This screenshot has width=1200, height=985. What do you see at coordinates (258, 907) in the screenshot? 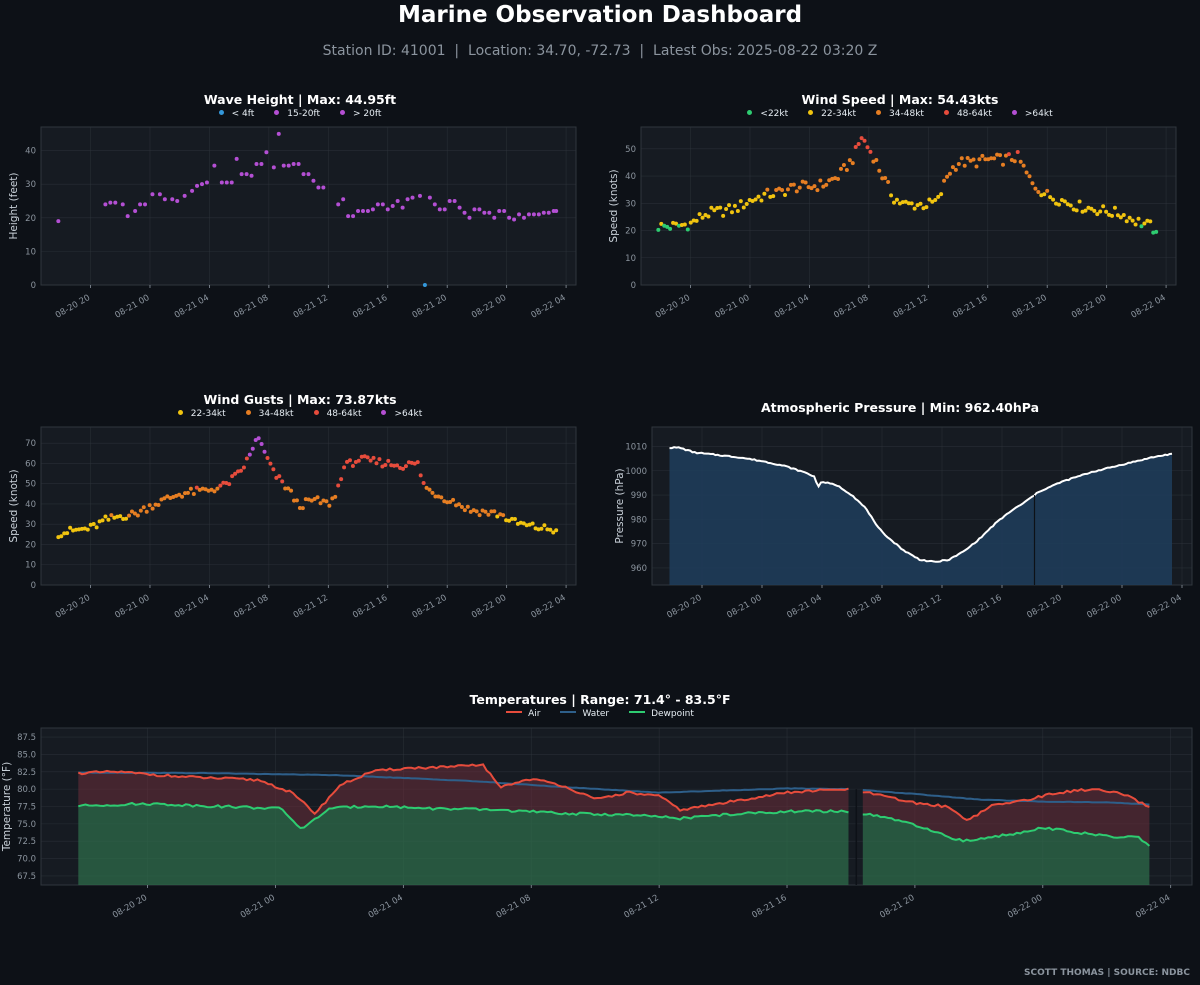
I see `x-tick-label: 08-21 00` at bounding box center [258, 907].